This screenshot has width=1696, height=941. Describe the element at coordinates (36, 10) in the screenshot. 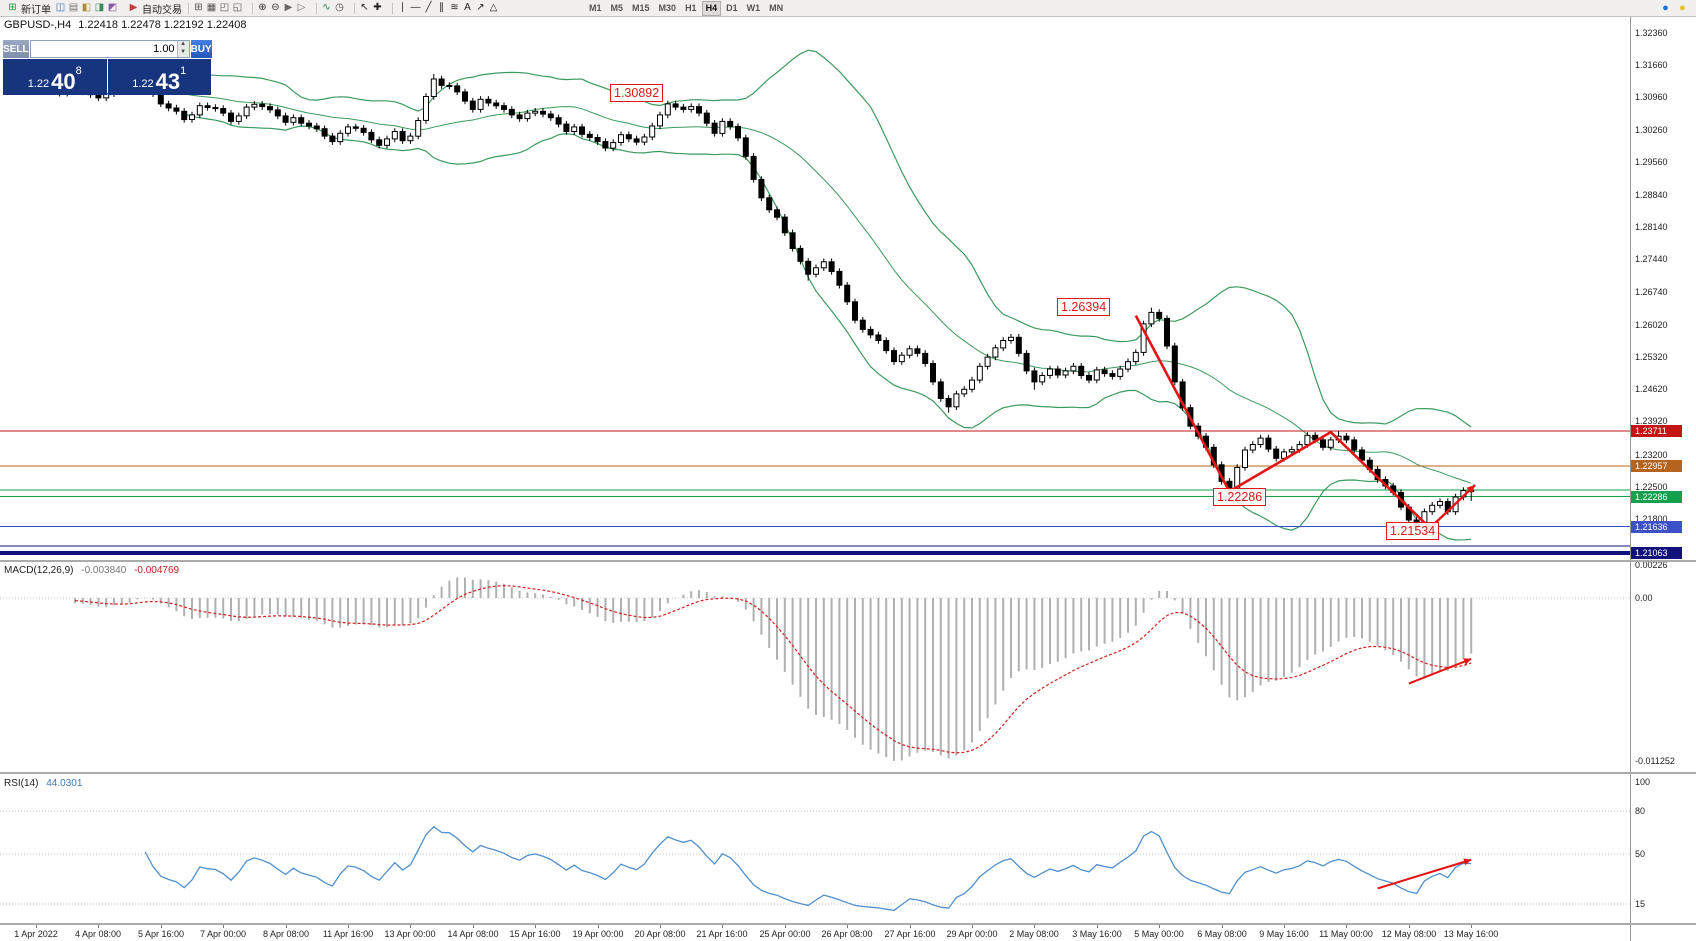

I see `new-order-label: 新订单` at that location.